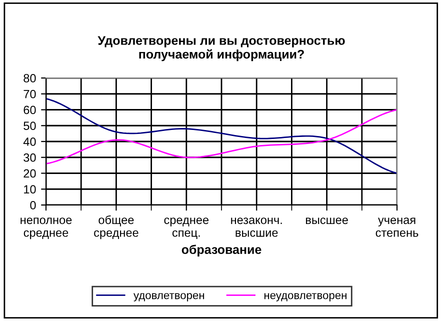  I want to click on y-tick-label: 0, so click(33, 205).